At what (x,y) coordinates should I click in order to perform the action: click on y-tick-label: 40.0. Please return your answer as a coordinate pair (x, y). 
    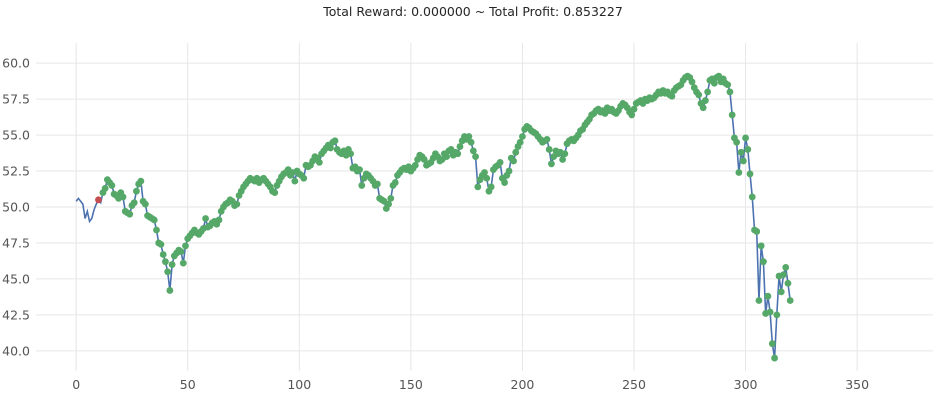
    Looking at the image, I should click on (16, 350).